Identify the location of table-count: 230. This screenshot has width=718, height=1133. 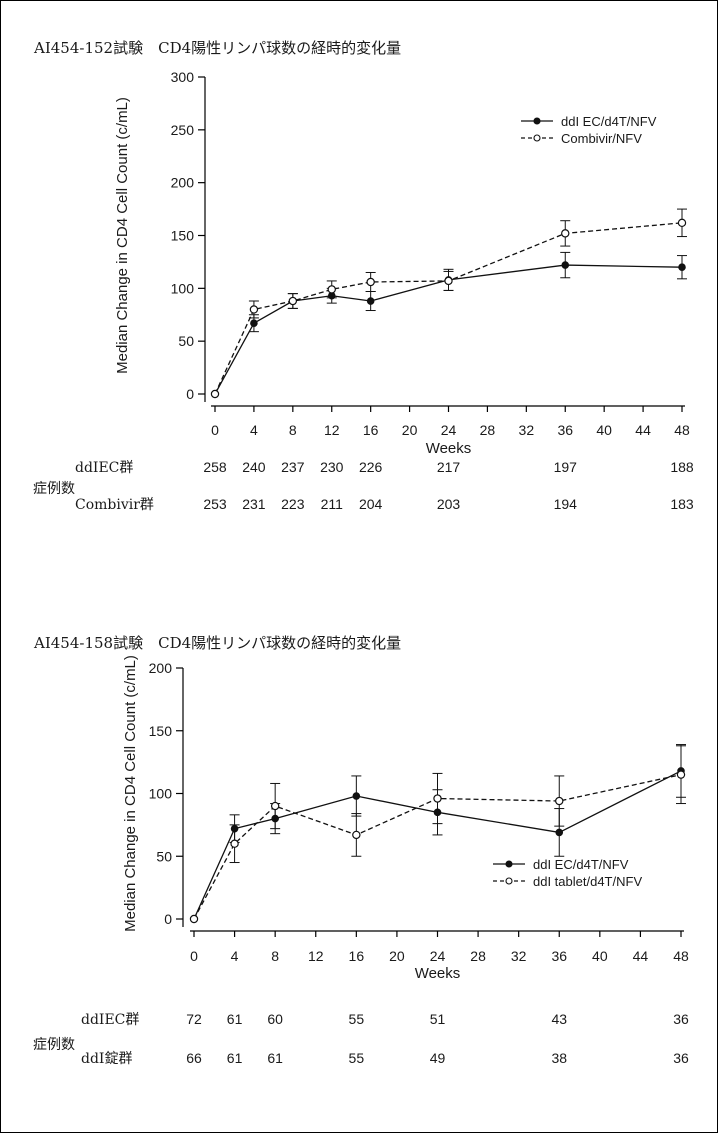
(332, 467).